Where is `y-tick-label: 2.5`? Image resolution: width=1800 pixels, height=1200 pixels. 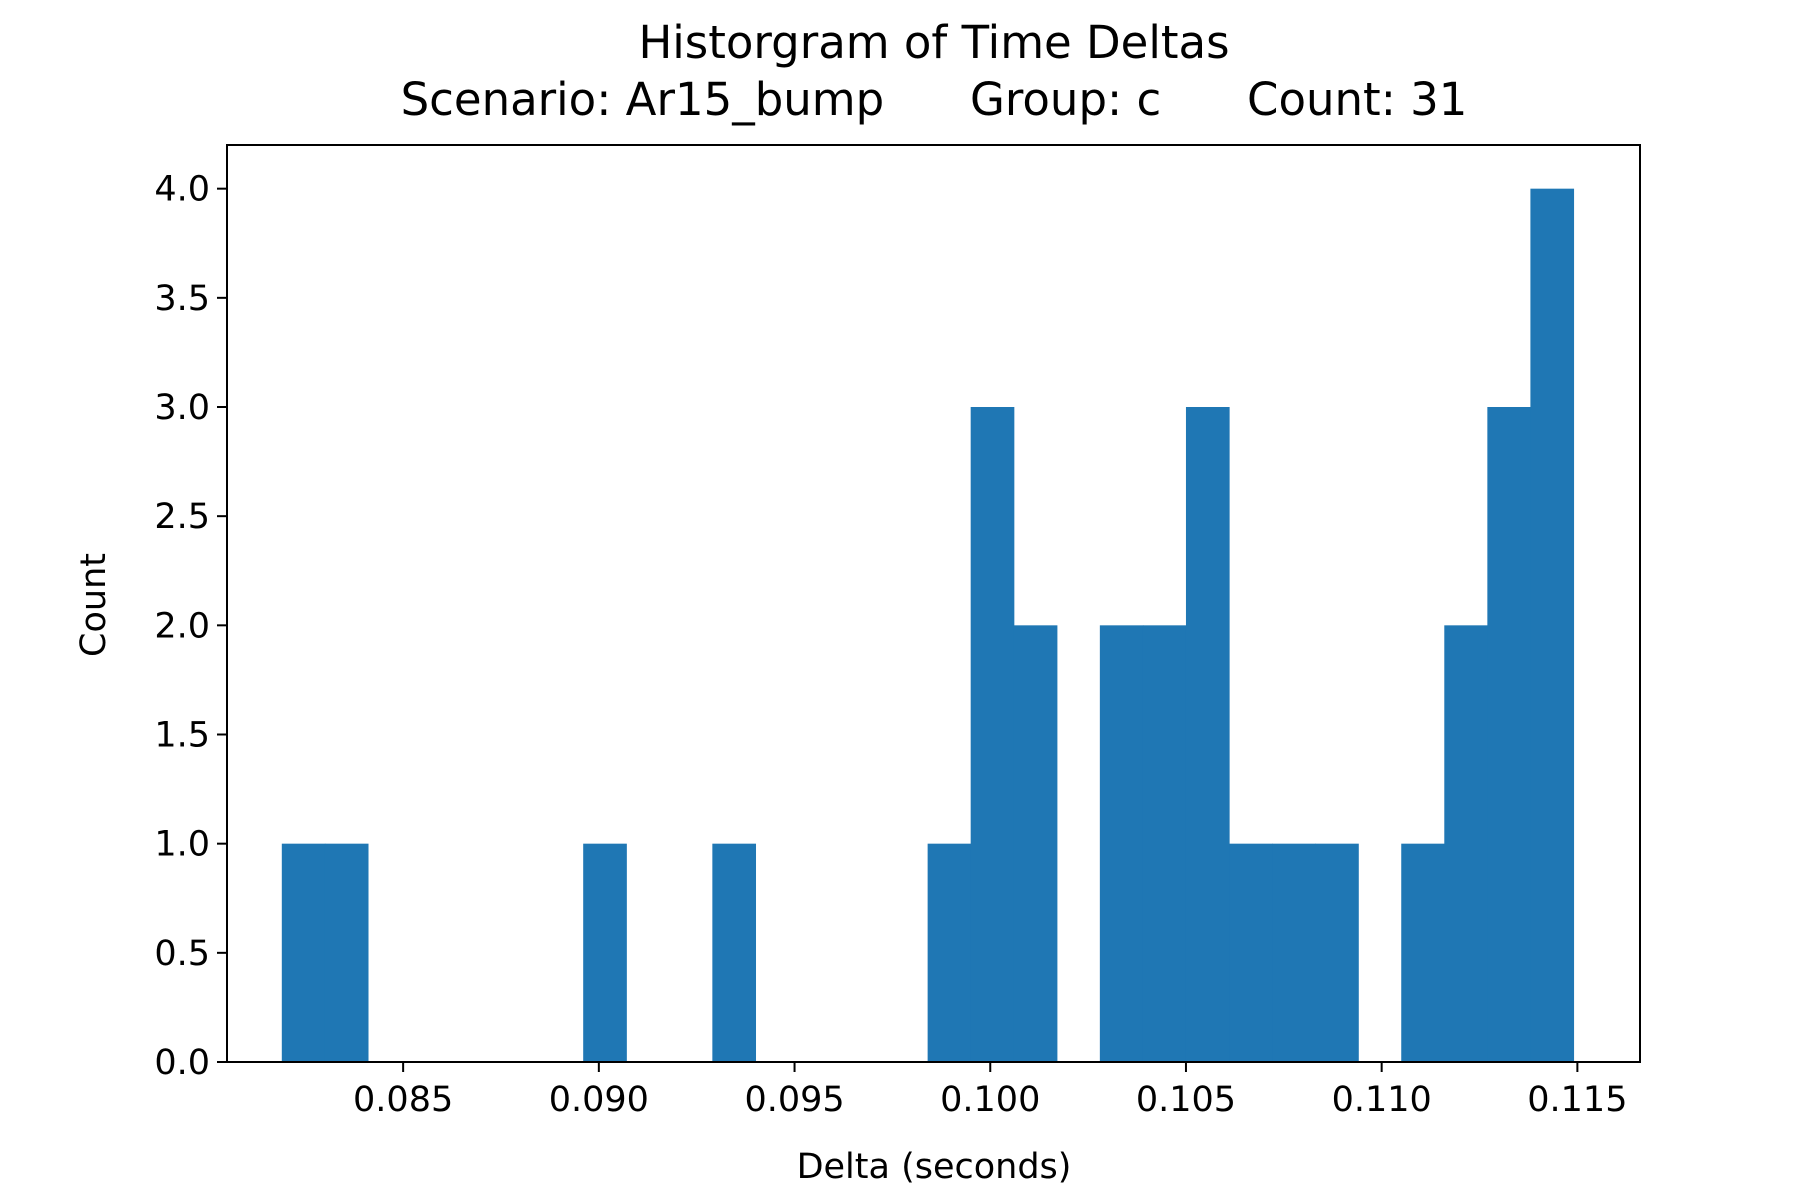 y-tick-label: 2.5 is located at coordinates (182, 517).